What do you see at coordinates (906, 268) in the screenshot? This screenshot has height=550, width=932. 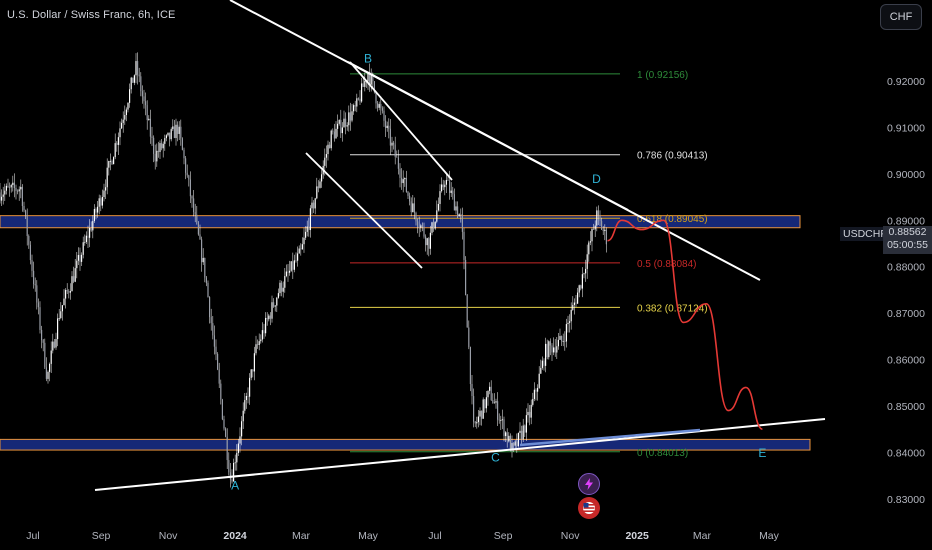 I see `y-tick-label: 0.88000` at bounding box center [906, 268].